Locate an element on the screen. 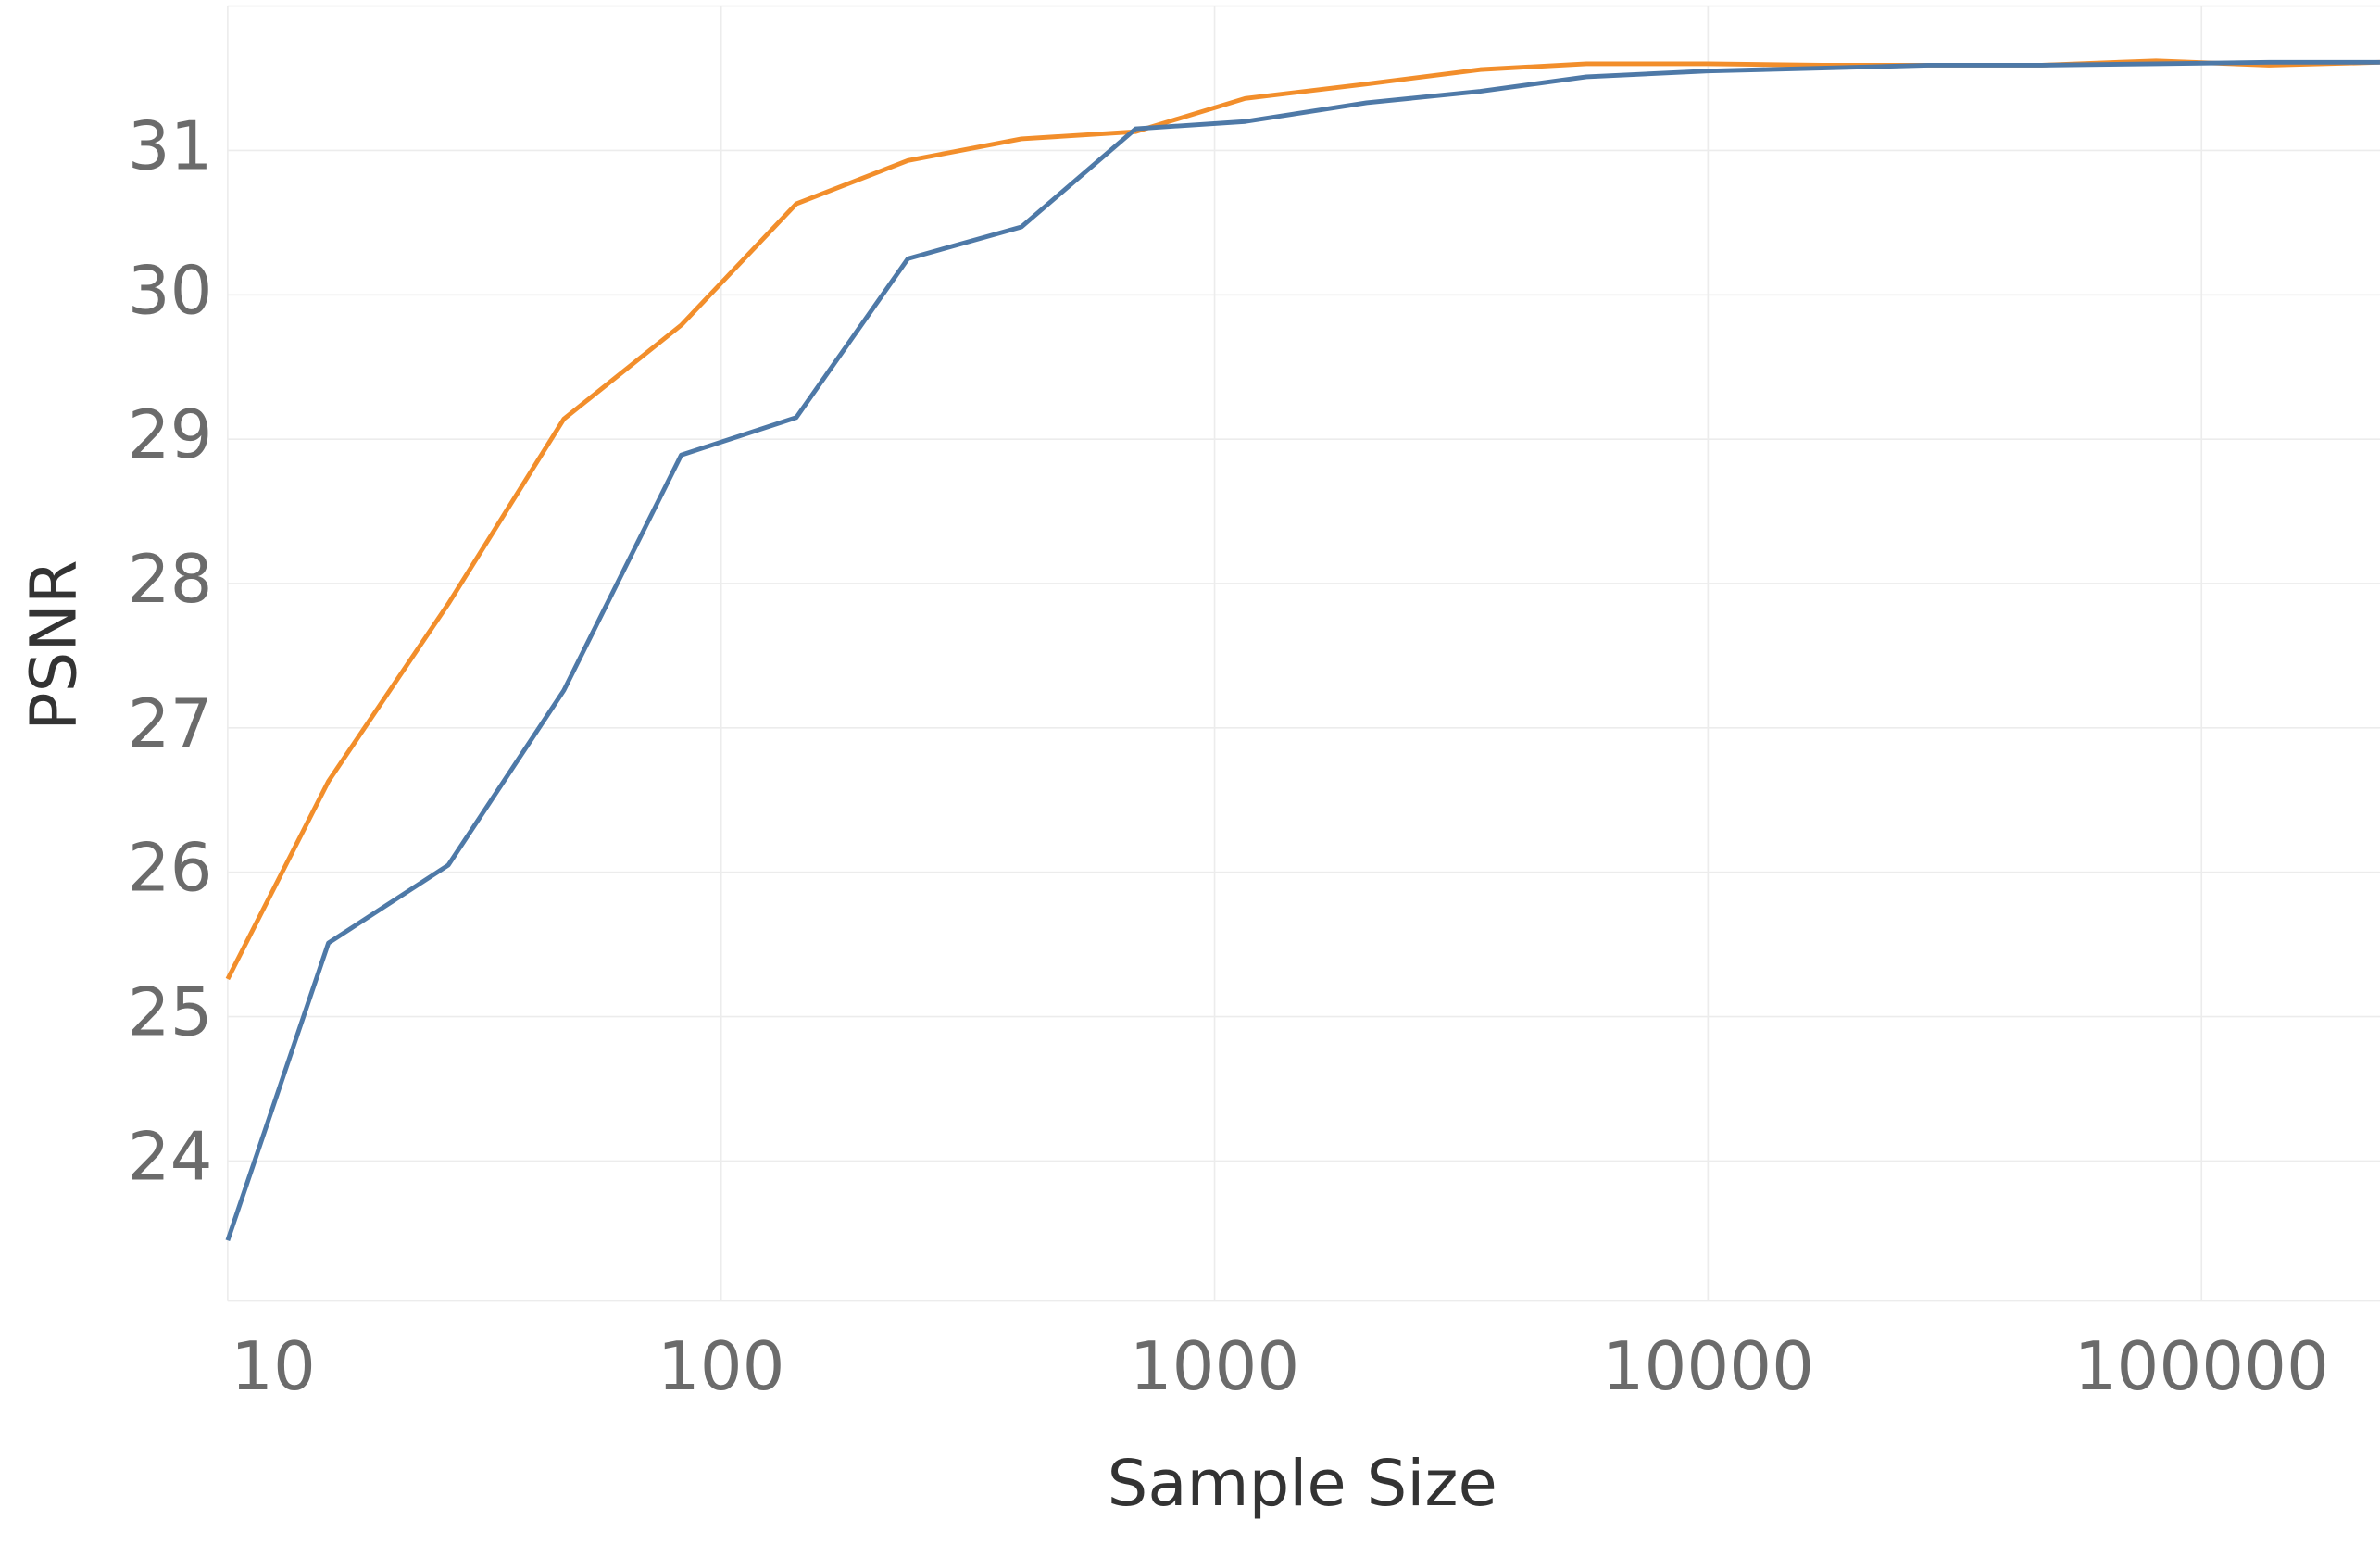 Image resolution: width=2380 pixels, height=1545 pixels. y-tick-label: 30 is located at coordinates (170, 291).